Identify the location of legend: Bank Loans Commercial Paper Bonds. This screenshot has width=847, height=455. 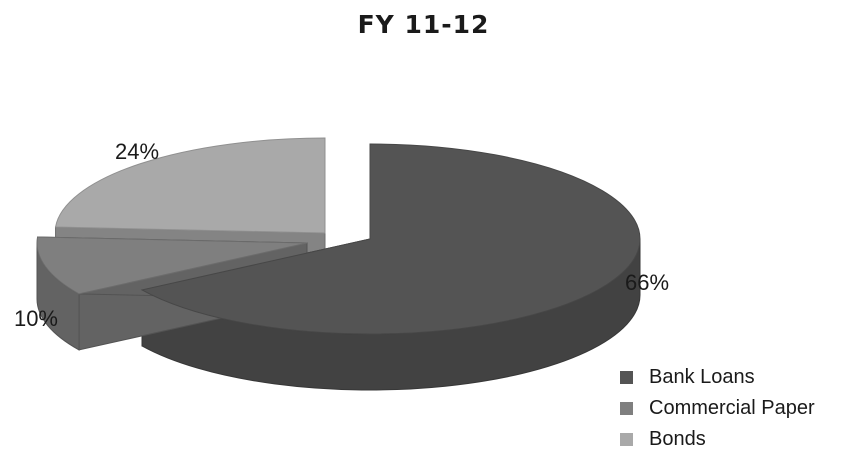
(717, 408).